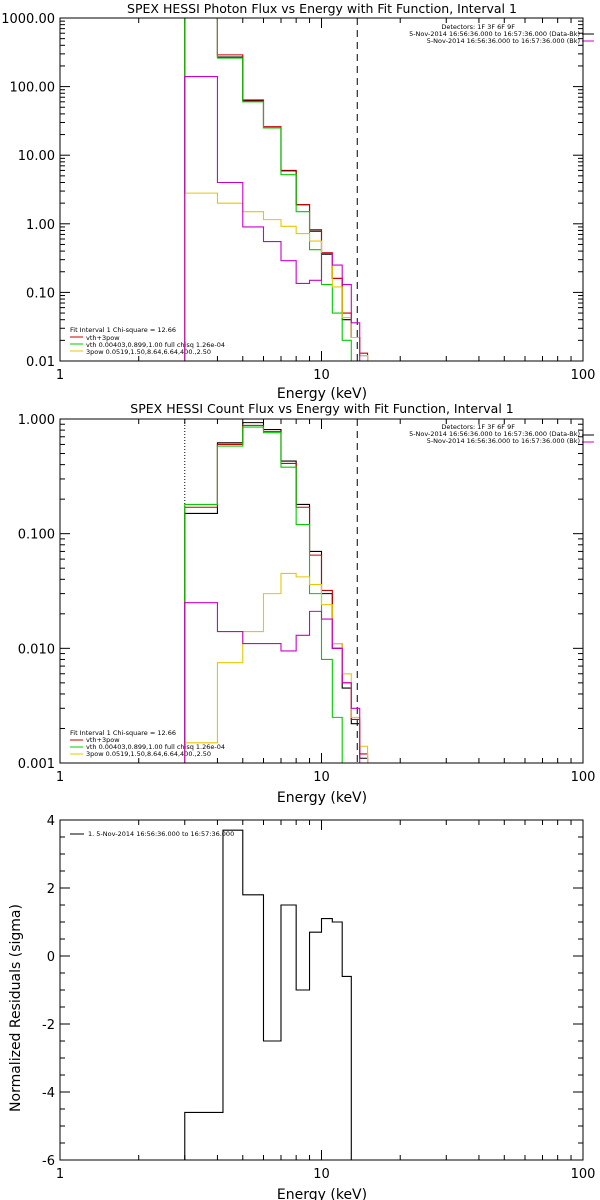 This screenshot has height=1200, width=600. What do you see at coordinates (16, 1008) in the screenshot?
I see `y-axis-label: Normalized Residuals (sigma)` at bounding box center [16, 1008].